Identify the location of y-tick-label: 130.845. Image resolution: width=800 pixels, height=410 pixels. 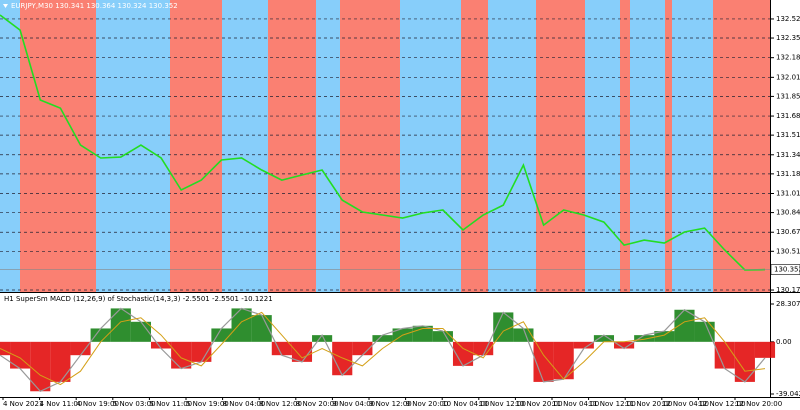
(788, 213).